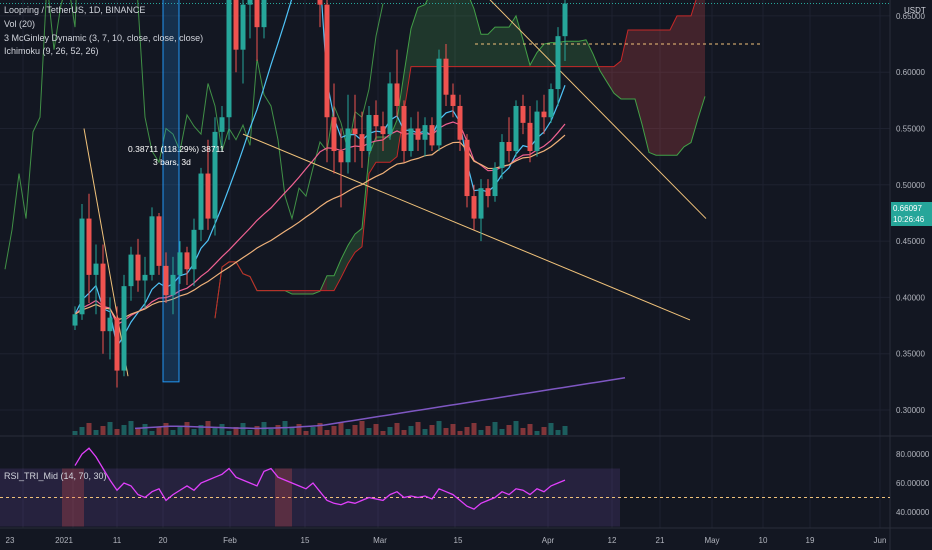 Image resolution: width=932 pixels, height=550 pixels. What do you see at coordinates (380, 540) in the screenshot?
I see `time-tick-label: Mar` at bounding box center [380, 540].